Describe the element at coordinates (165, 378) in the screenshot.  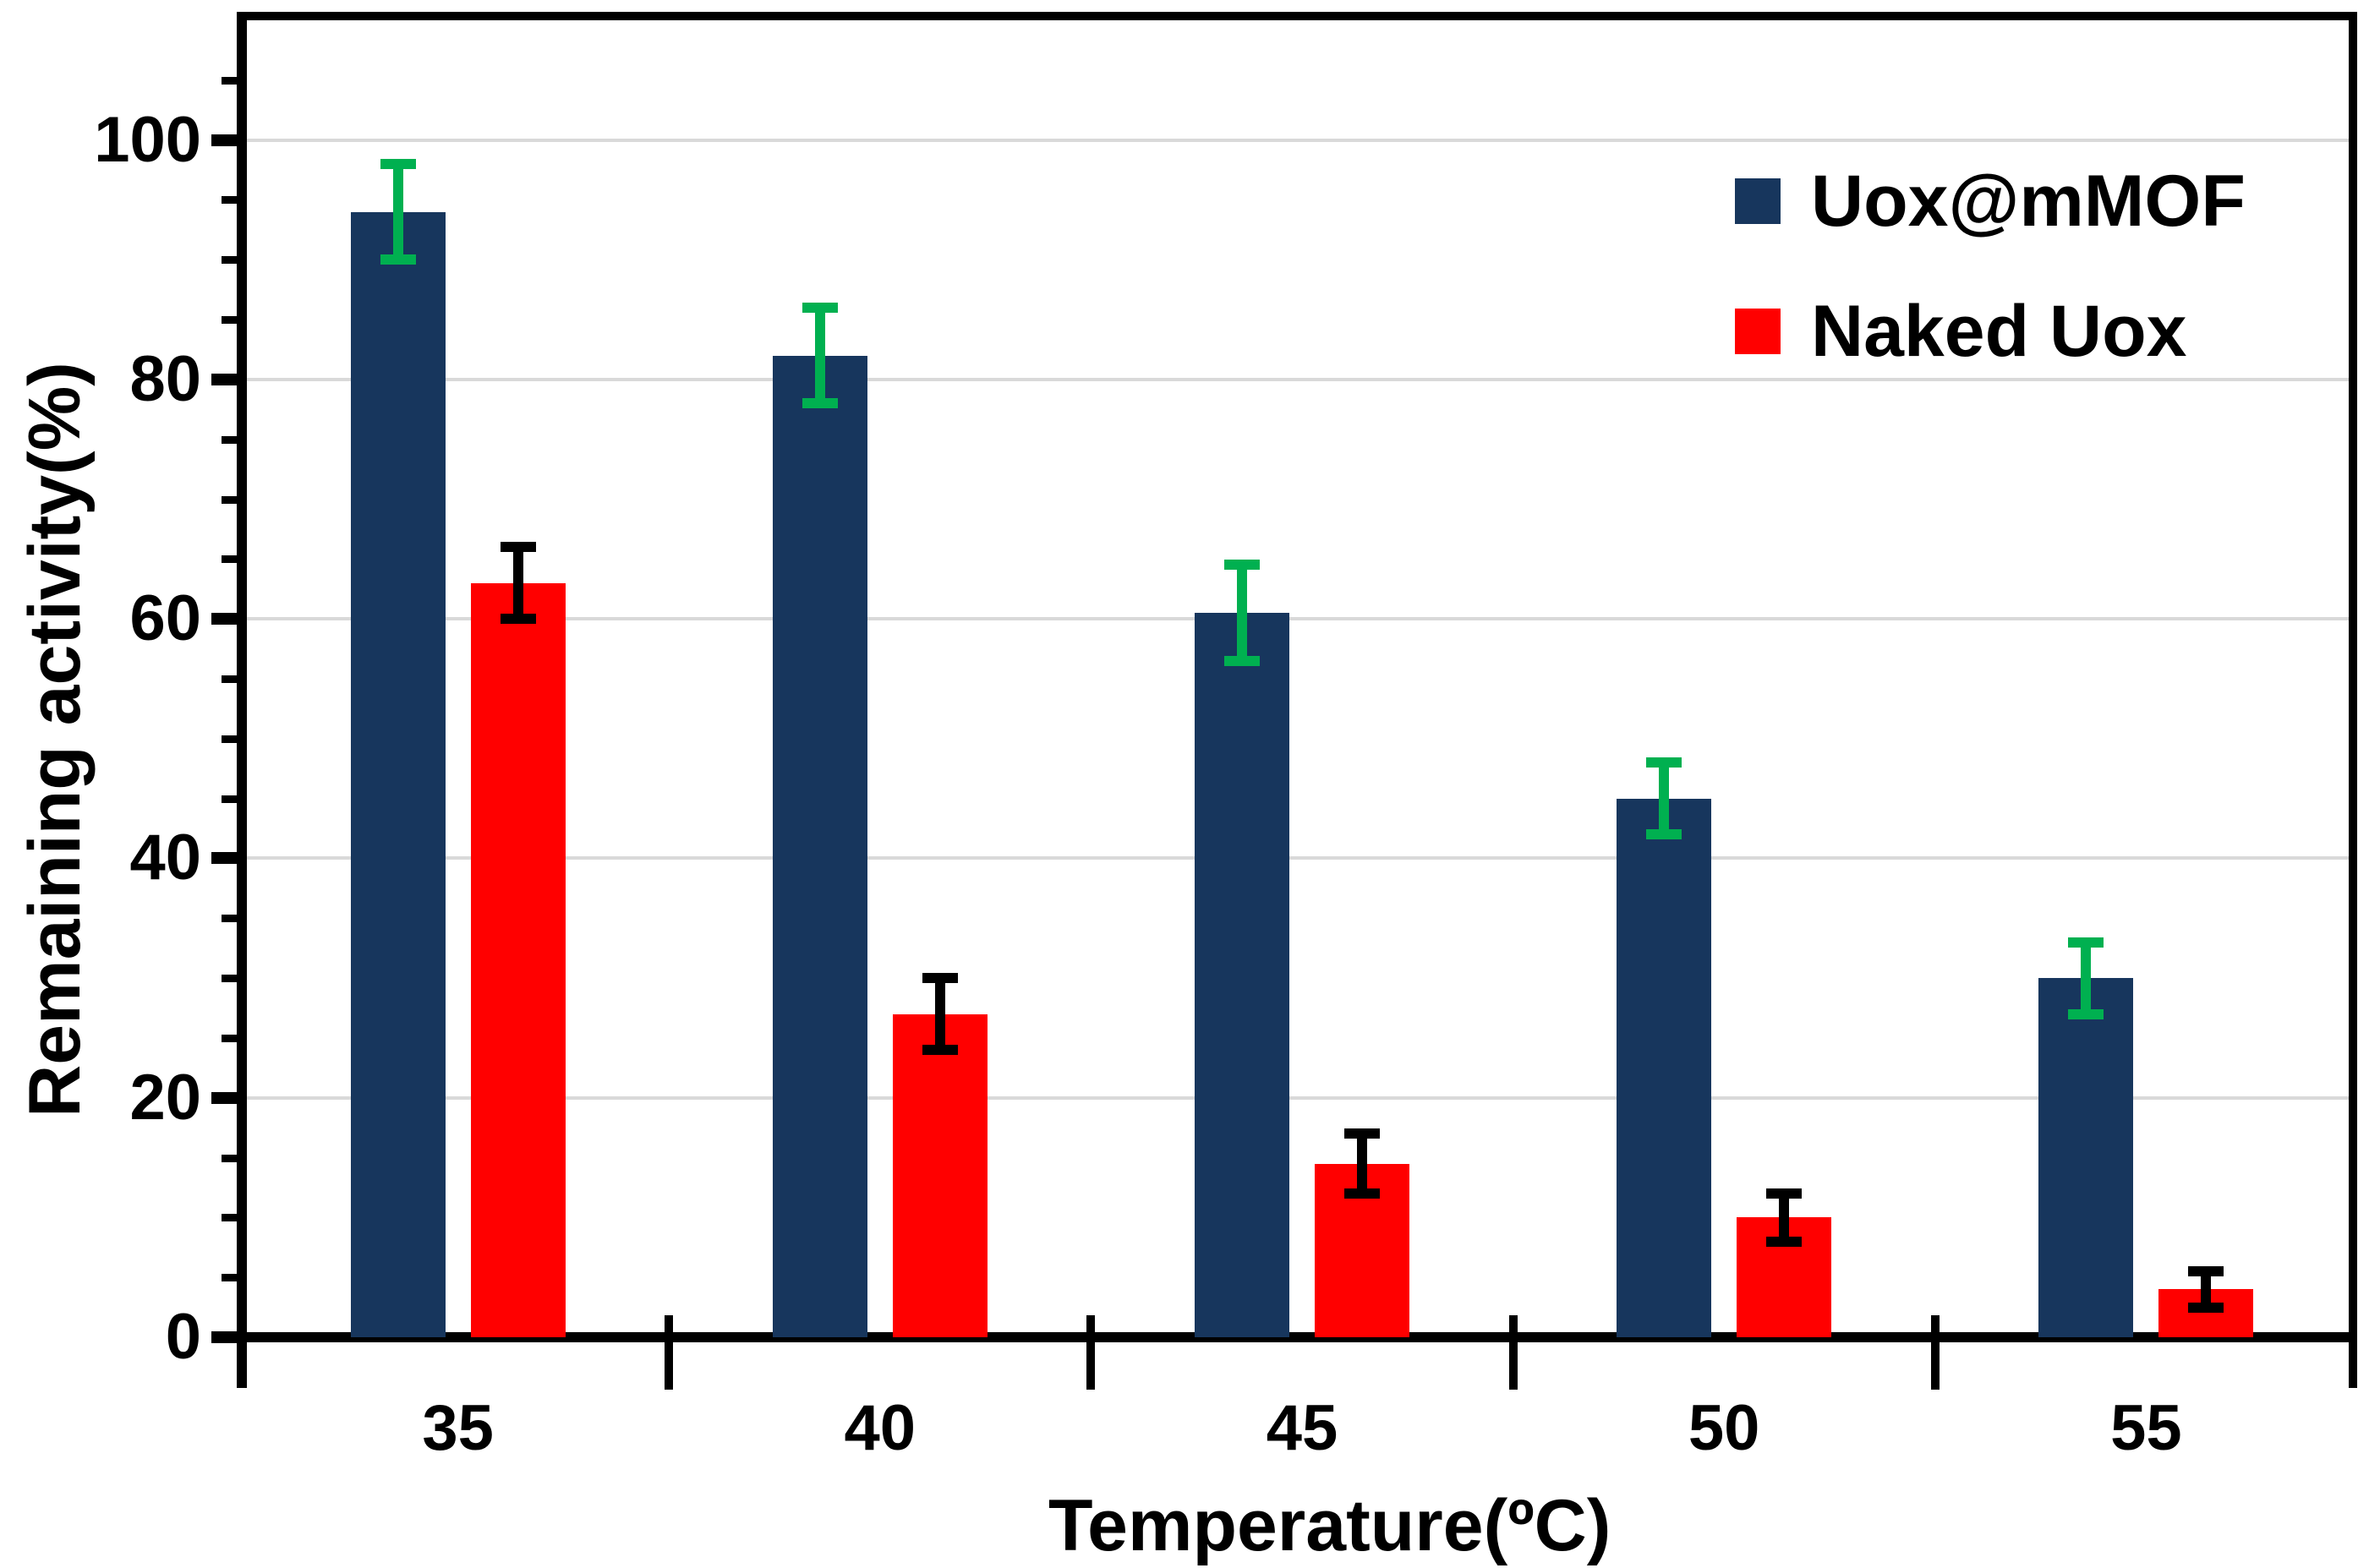
I see `y-tick-label: 80` at that location.